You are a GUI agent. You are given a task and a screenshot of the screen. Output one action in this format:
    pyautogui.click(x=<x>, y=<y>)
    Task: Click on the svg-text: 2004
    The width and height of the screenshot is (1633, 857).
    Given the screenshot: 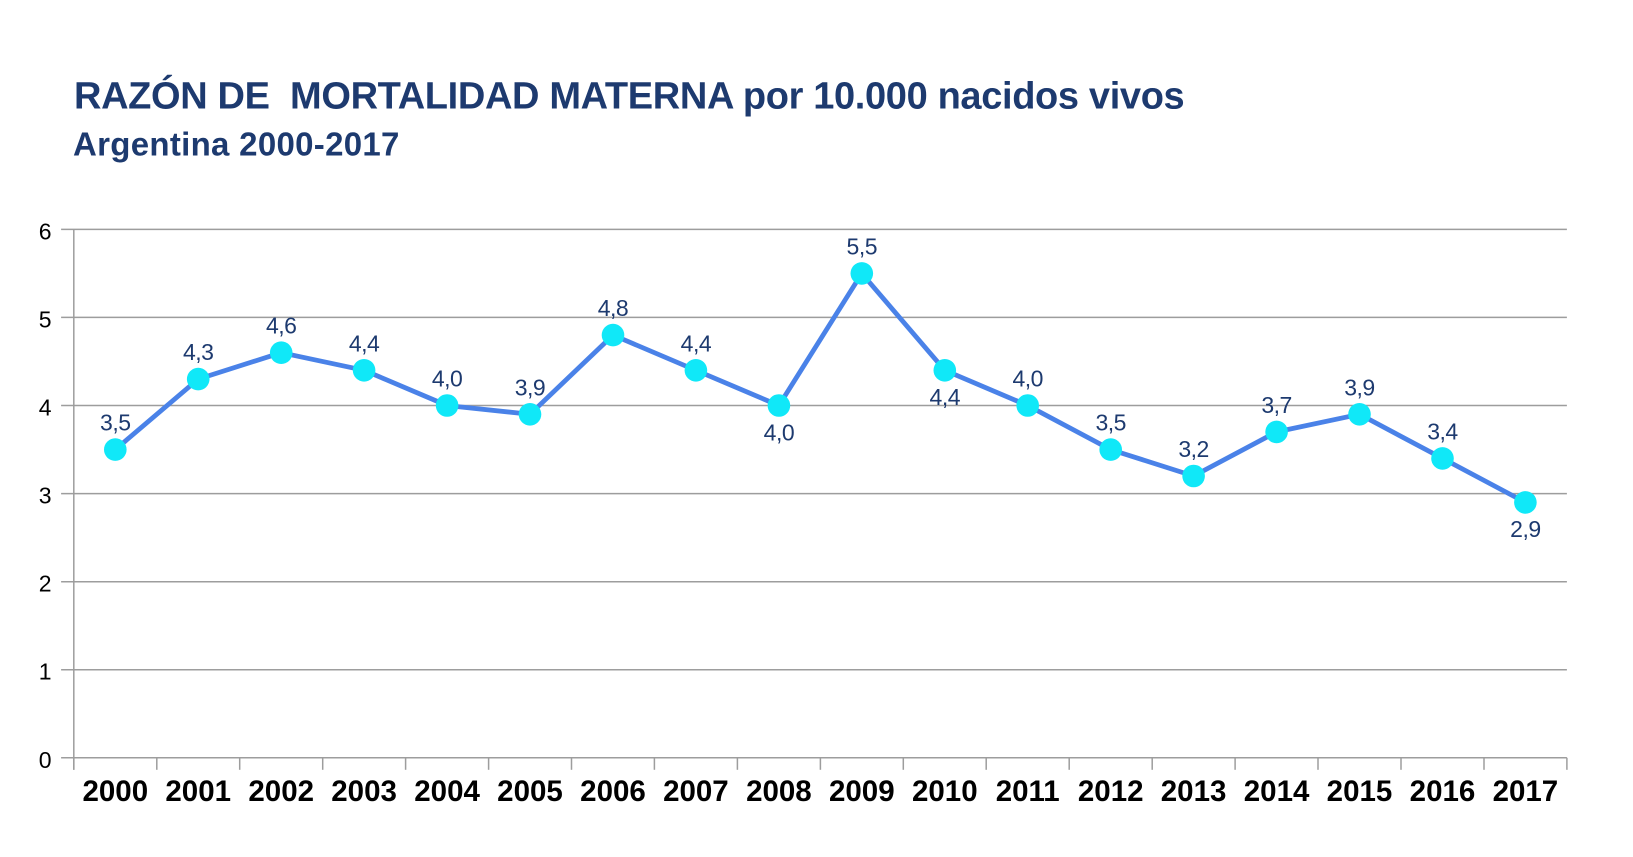 What is the action you would take?
    pyautogui.click(x=447, y=791)
    